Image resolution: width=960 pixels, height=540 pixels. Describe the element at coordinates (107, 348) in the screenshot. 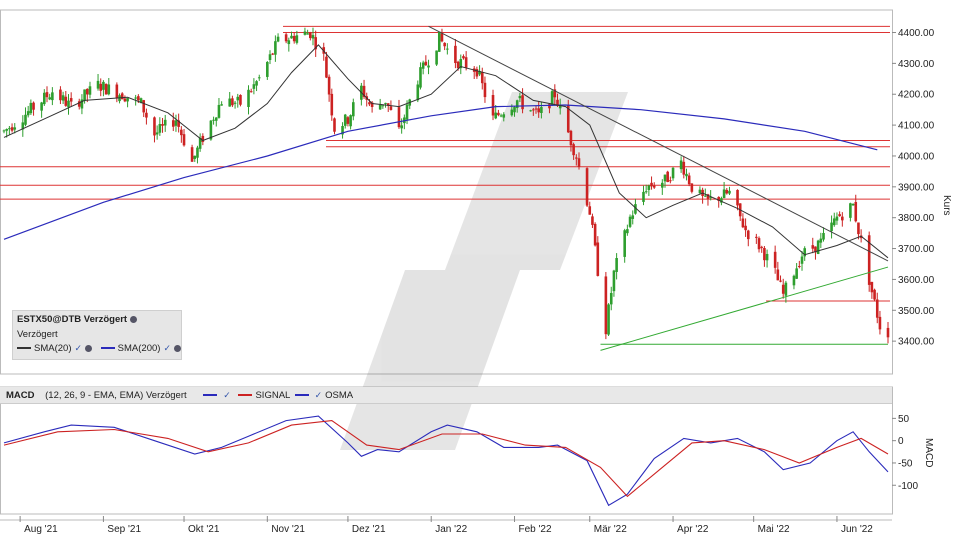

I see `sma200-swatch` at that location.